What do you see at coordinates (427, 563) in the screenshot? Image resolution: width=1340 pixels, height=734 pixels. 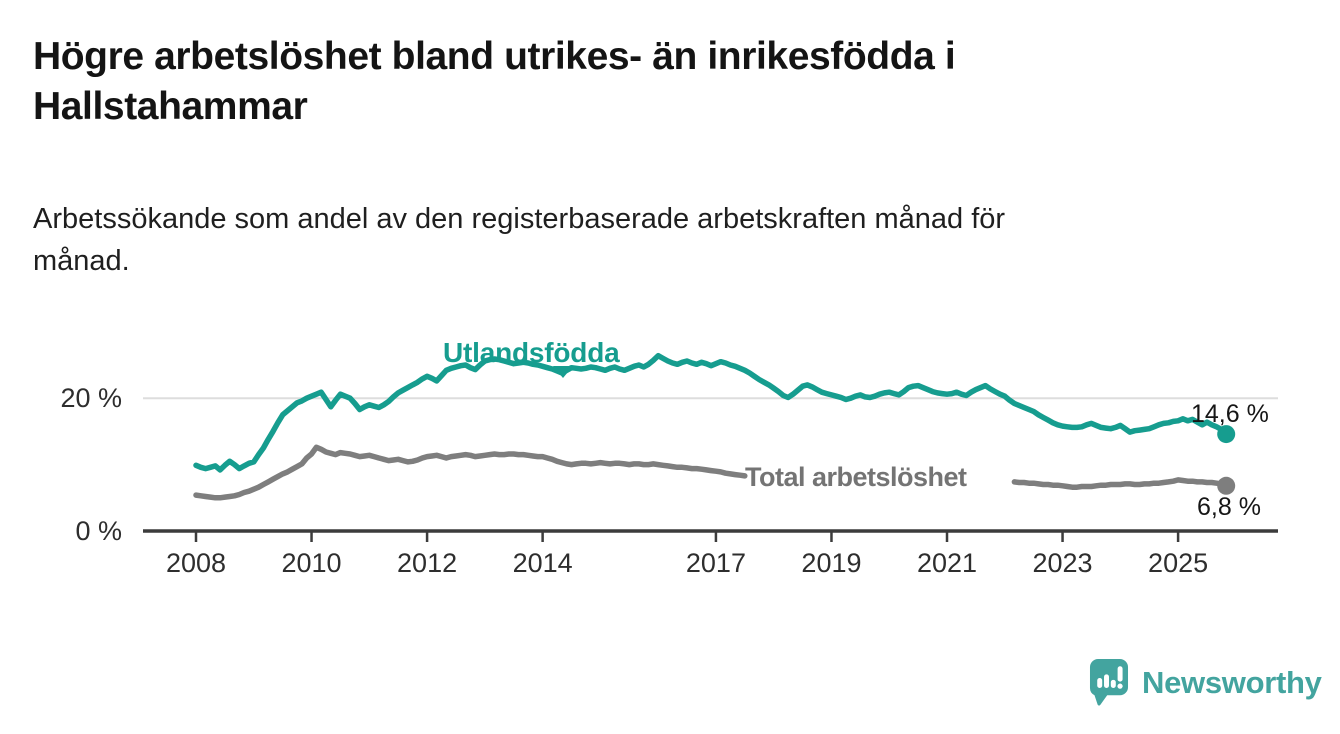 I see `x-tick-label: 2012` at bounding box center [427, 563].